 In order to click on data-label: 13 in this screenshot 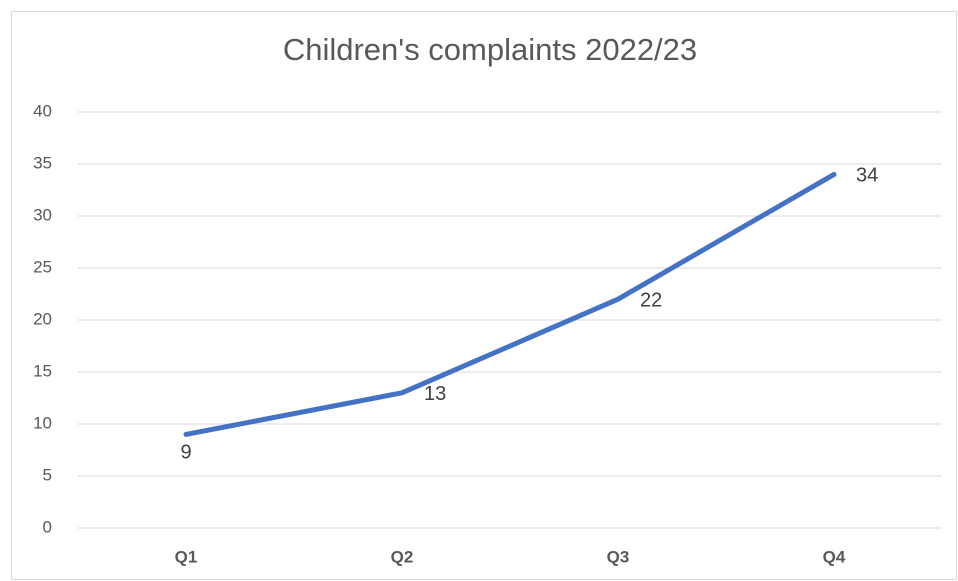, I will do `click(435, 394)`.